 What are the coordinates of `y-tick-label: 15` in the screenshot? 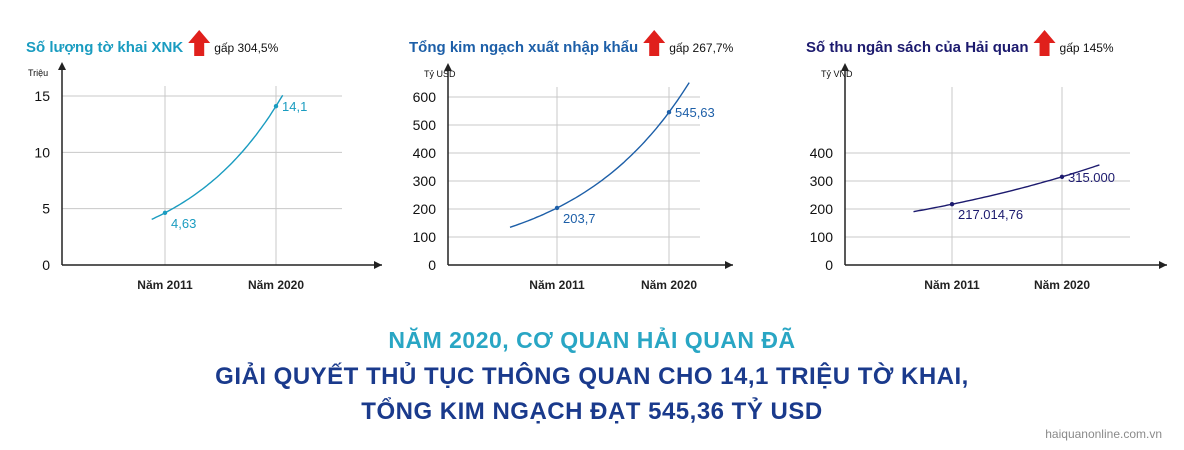 It's located at (42, 96).